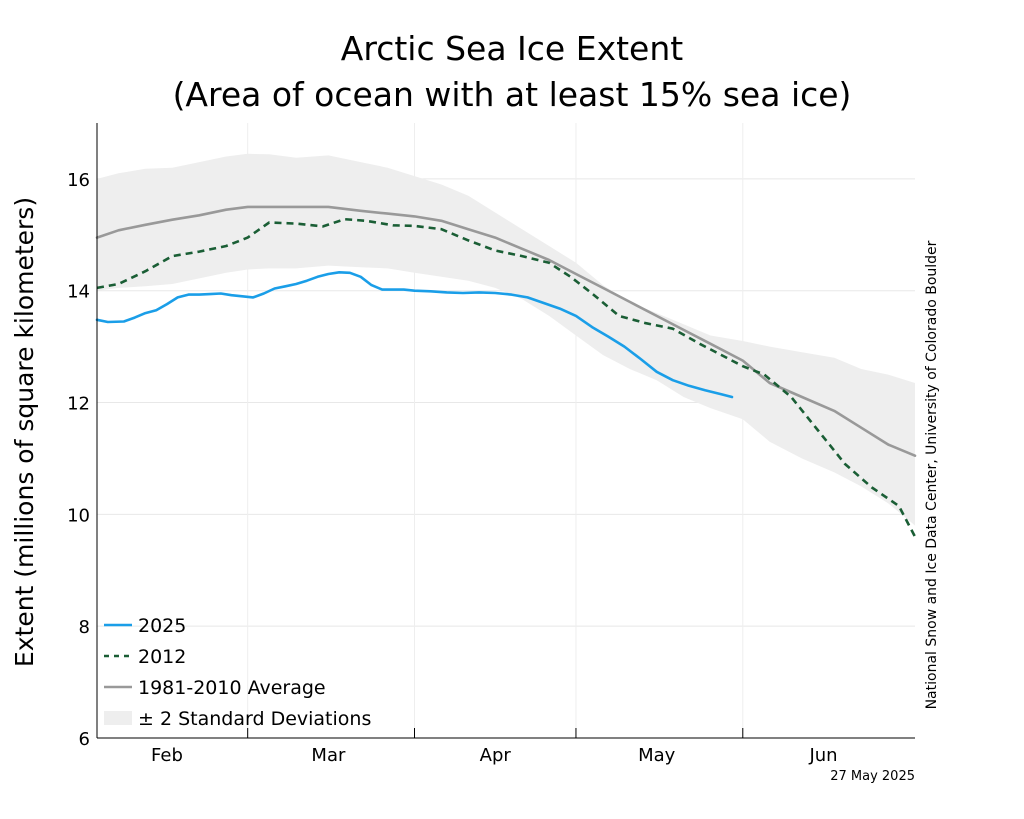  I want to click on legend-item: 2012, so click(145, 657).